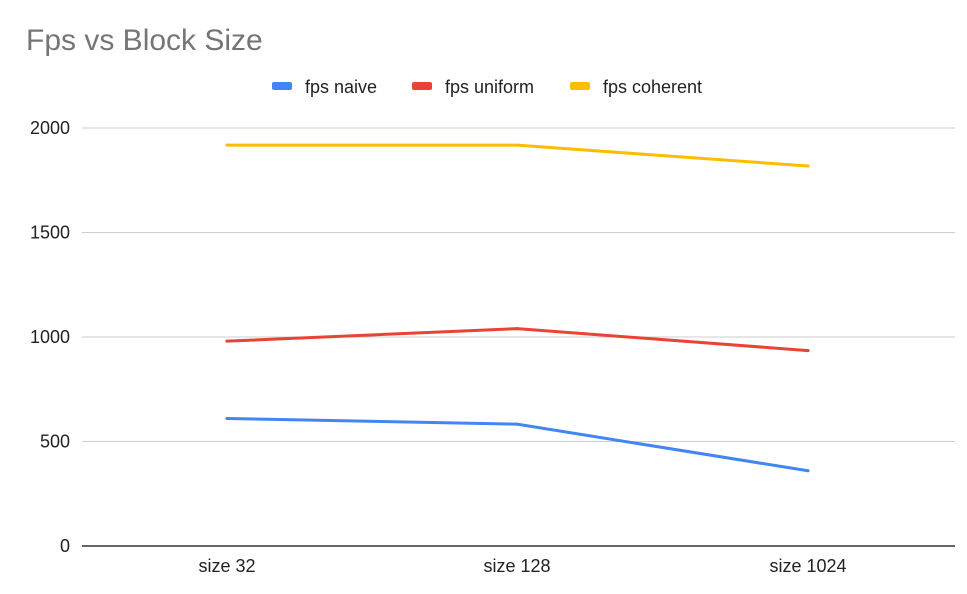 This screenshot has width=967, height=594. I want to click on y-tick-label: 0, so click(65, 546).